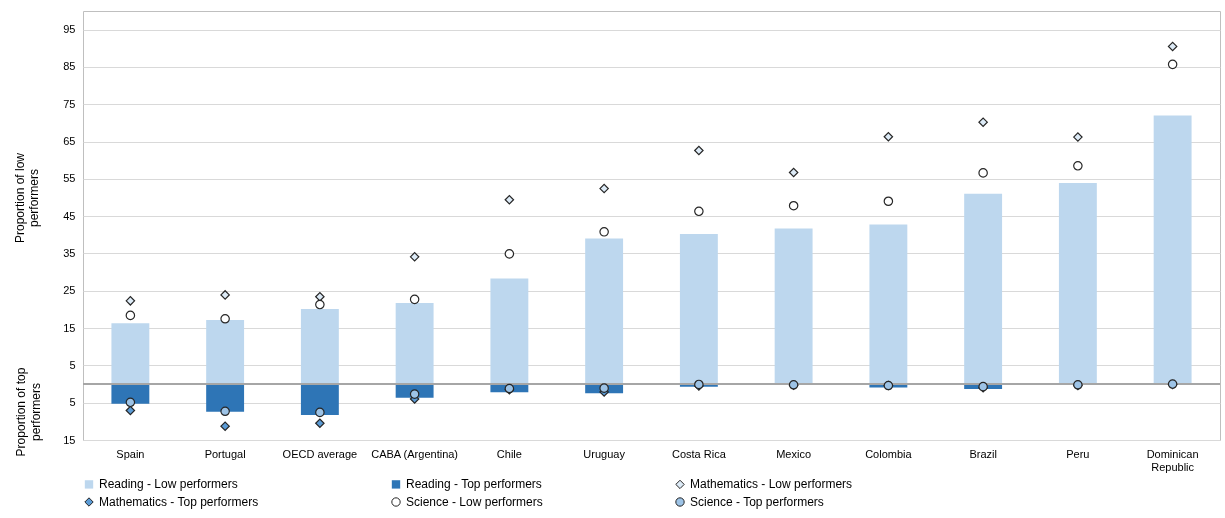  Describe the element at coordinates (179, 502) in the screenshot. I see `legend-label: Mathematics - Top performers` at that location.